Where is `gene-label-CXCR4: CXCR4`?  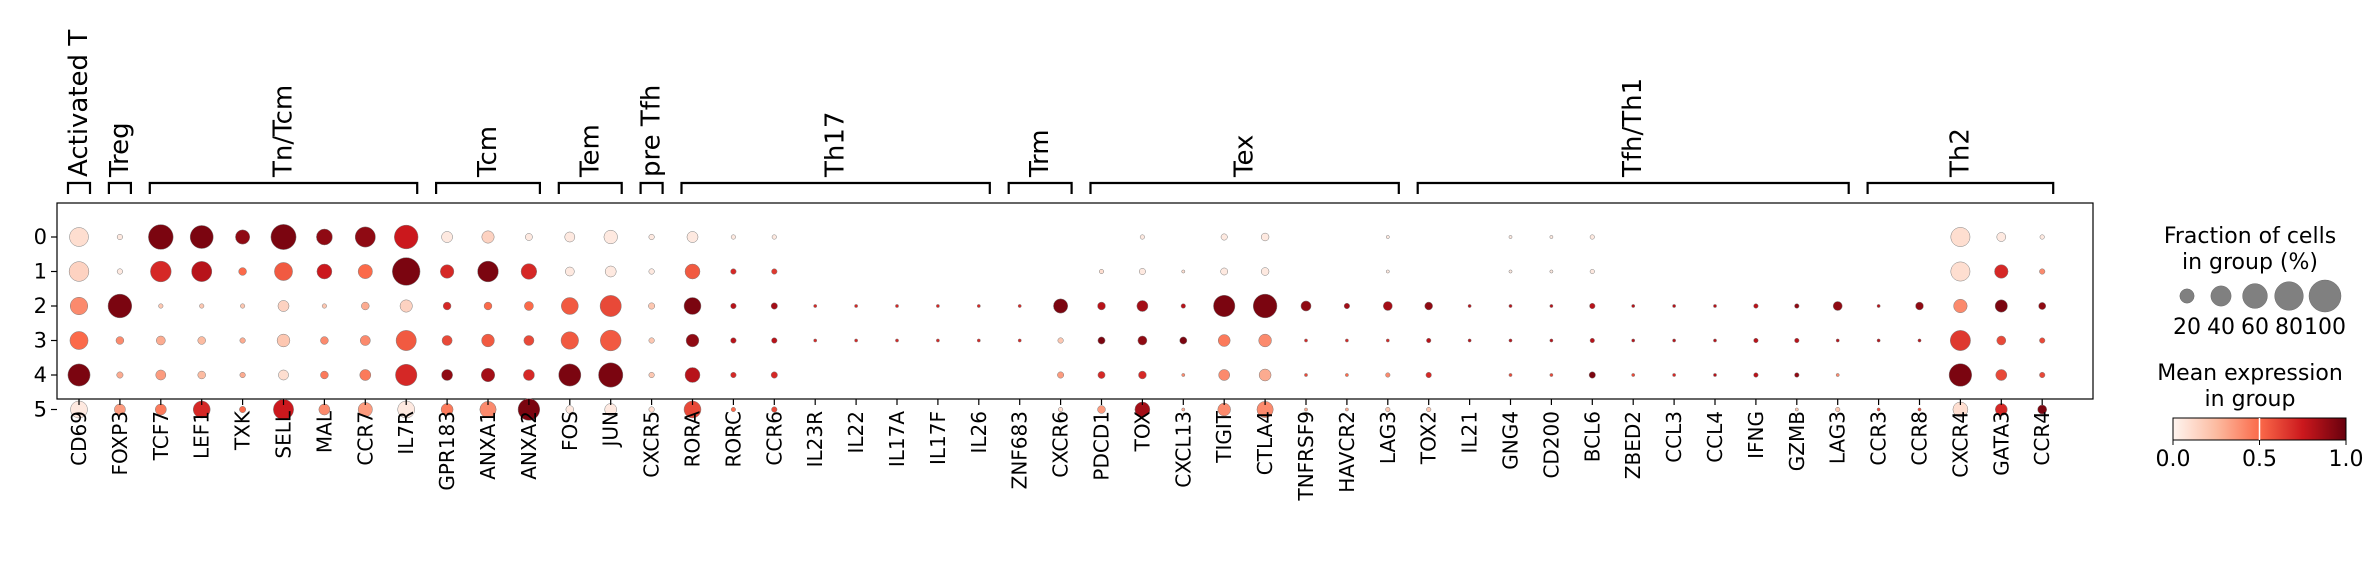
gene-label-CXCR4: CXCR4 is located at coordinates (1960, 444).